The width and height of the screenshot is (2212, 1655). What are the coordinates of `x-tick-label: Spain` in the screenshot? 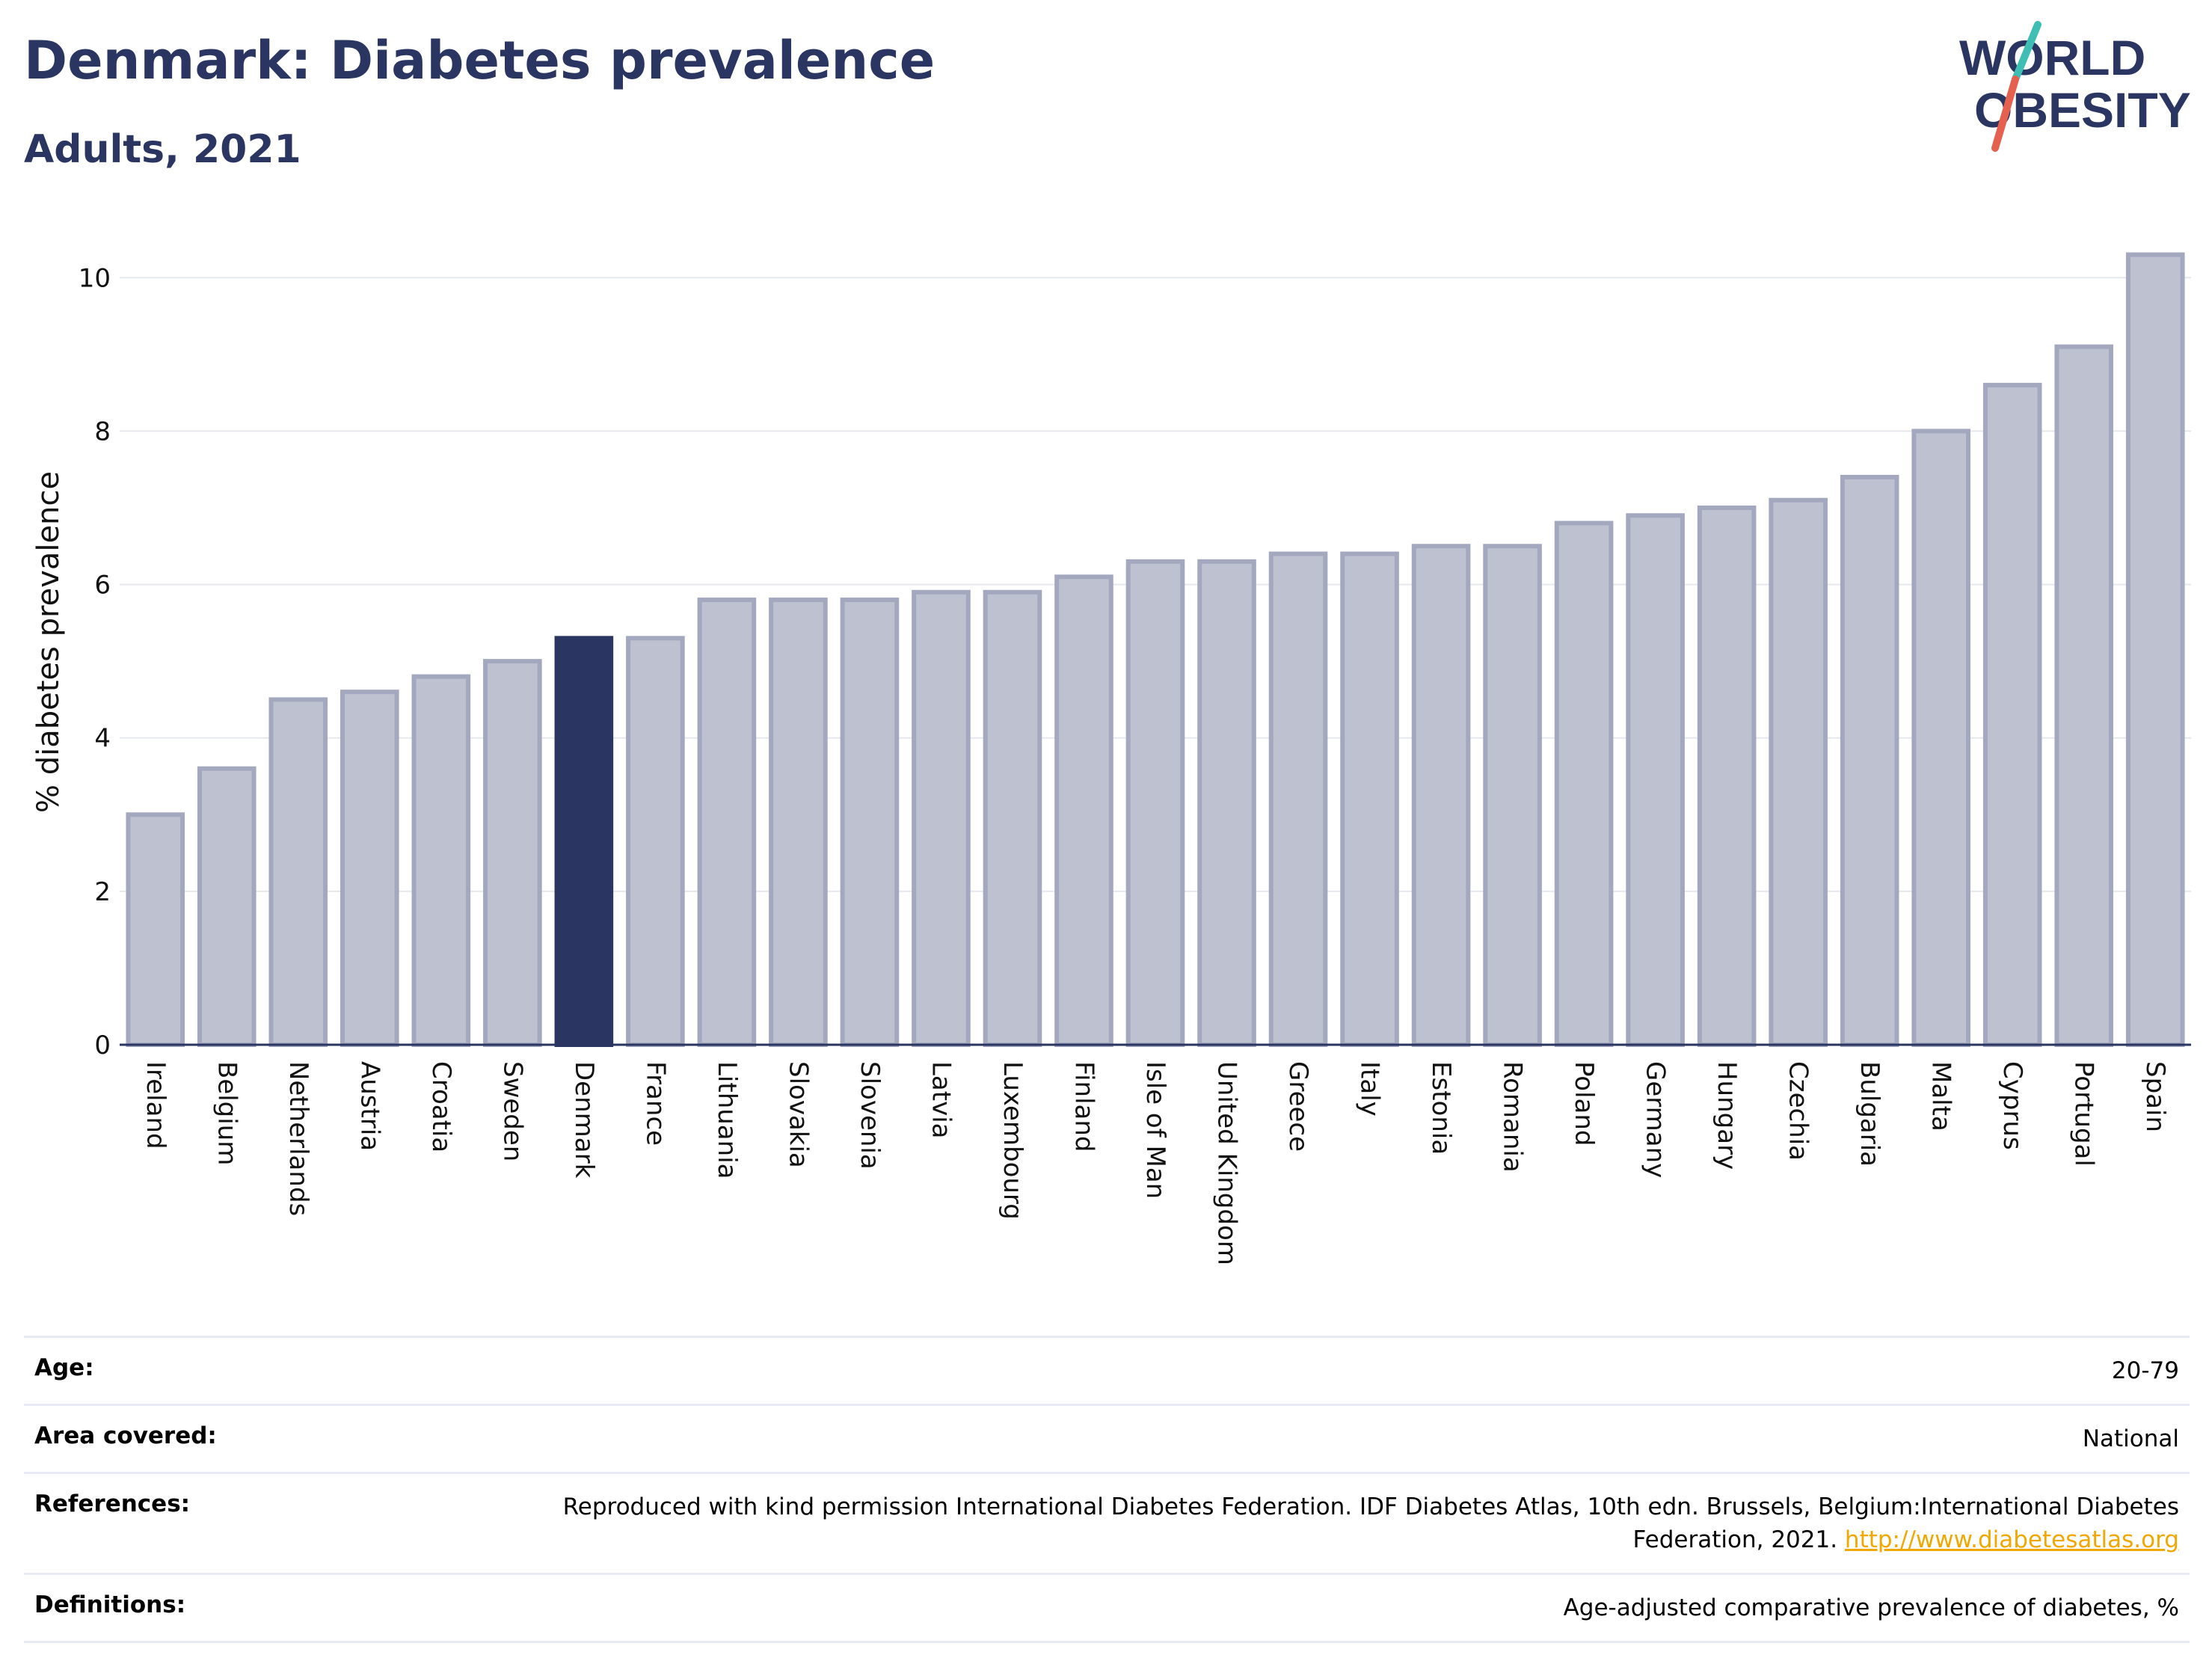 It's located at (2155, 1096).